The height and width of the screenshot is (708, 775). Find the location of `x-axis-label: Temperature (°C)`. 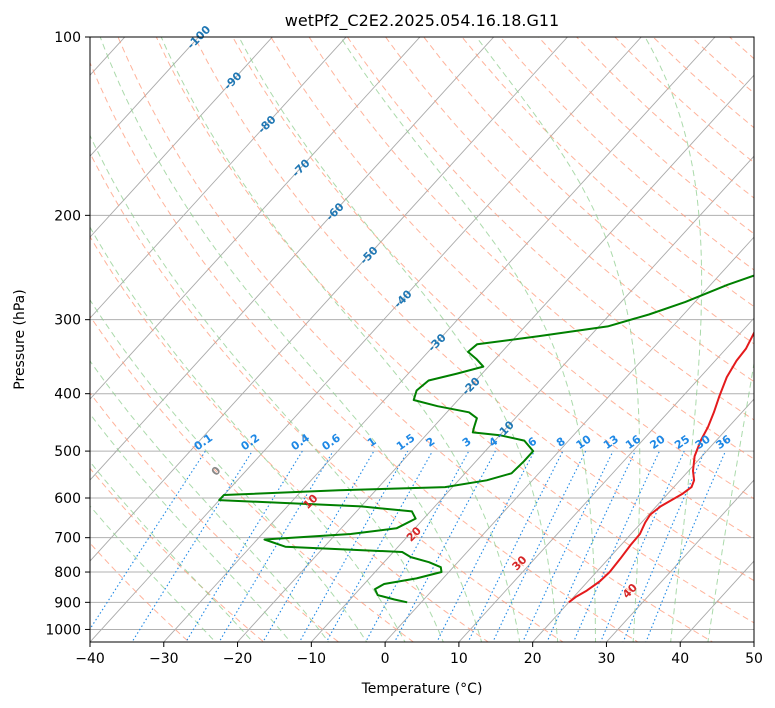

x-axis-label: Temperature (°C) is located at coordinates (422, 689).